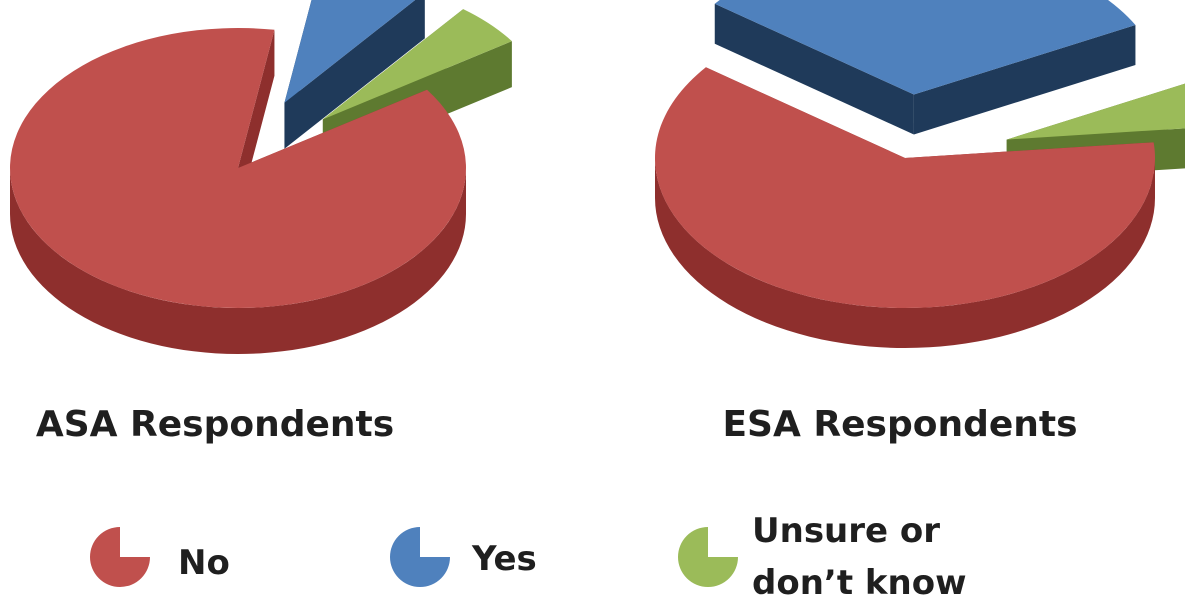 This screenshot has height=611, width=1185. What do you see at coordinates (925, 67) in the screenshot?
I see `esa-slice-yes` at bounding box center [925, 67].